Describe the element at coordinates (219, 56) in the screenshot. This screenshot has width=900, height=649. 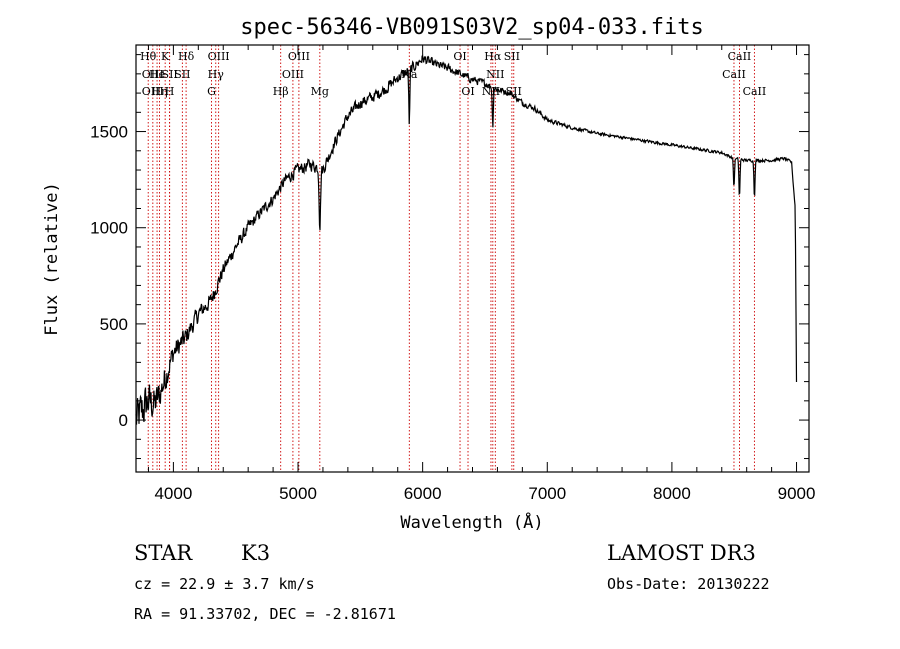
I see `line-label-12: OIII` at that location.